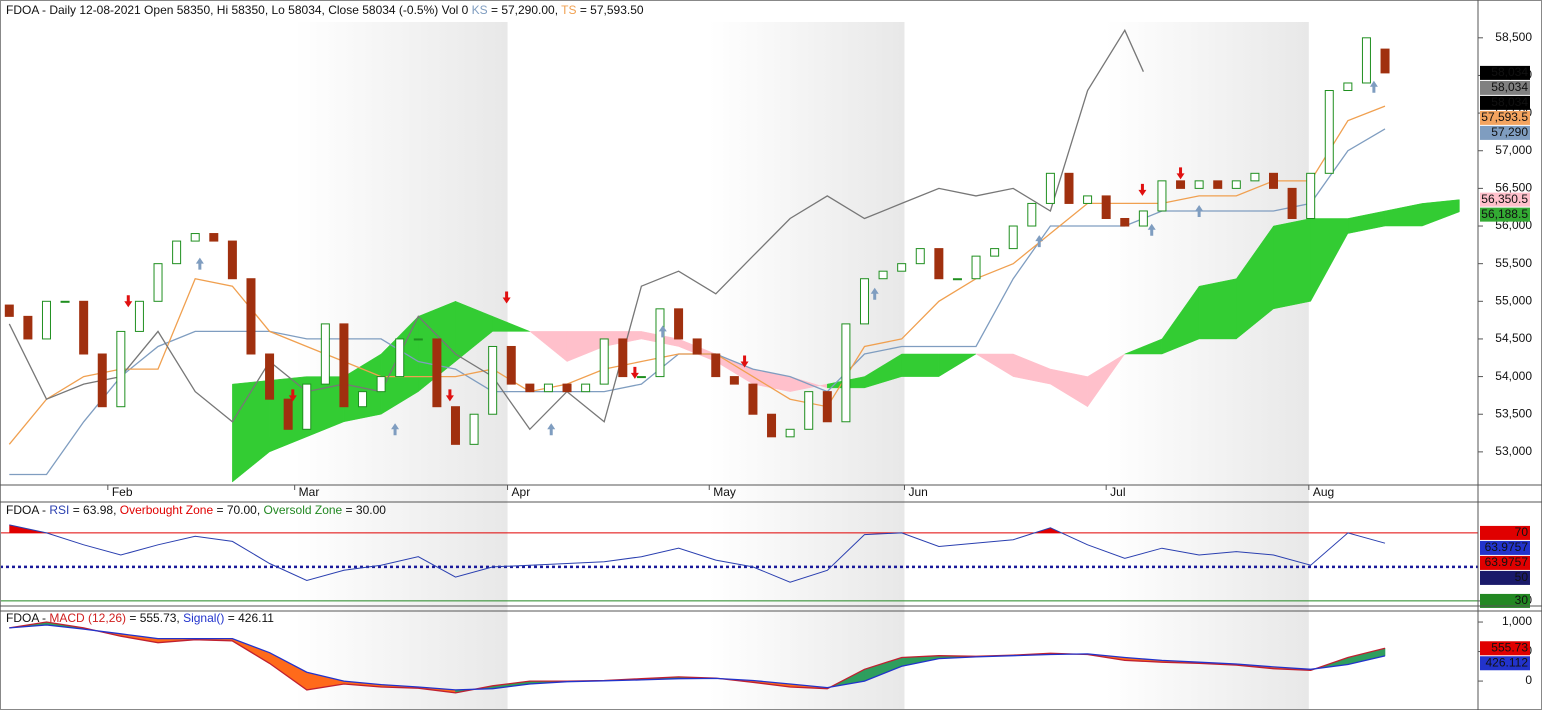 The image size is (1542, 710). Describe the element at coordinates (1513, 413) in the screenshot. I see `y-tick-label: 53,500` at that location.